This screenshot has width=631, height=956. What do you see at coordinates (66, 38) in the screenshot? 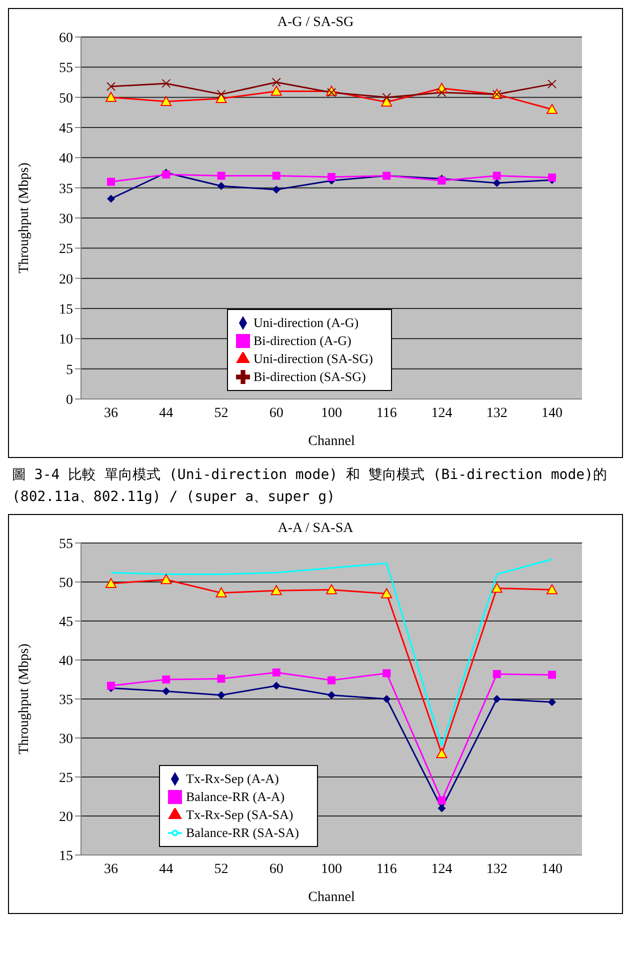
I see `y-tick-label: 60` at bounding box center [66, 38].